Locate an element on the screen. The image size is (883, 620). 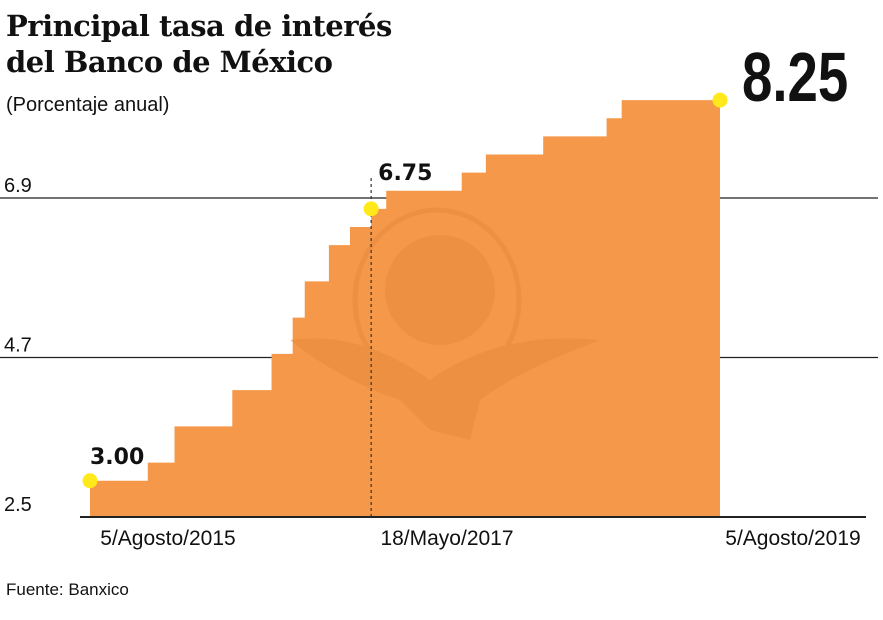
banxico-eagle-watermark is located at coordinates (445, 323).